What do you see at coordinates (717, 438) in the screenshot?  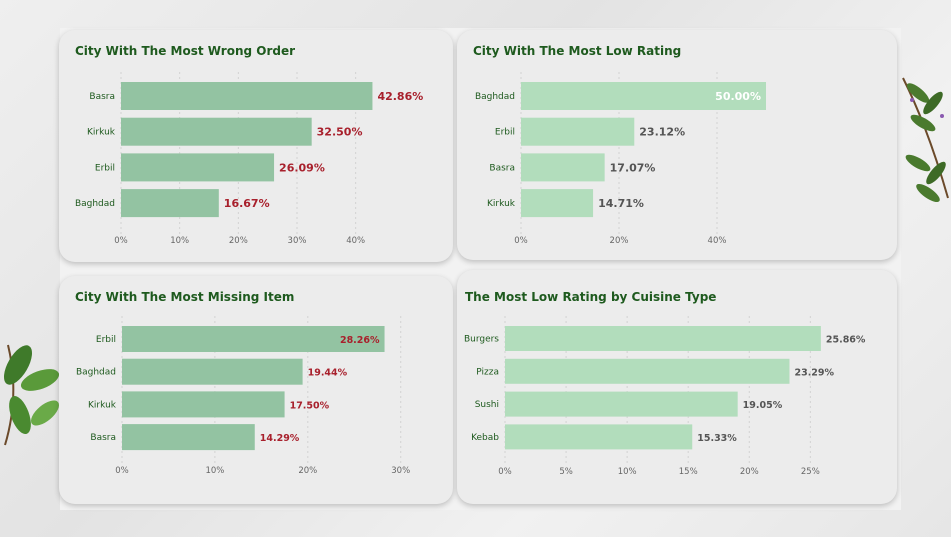 I see `data-label: 15.33%` at bounding box center [717, 438].